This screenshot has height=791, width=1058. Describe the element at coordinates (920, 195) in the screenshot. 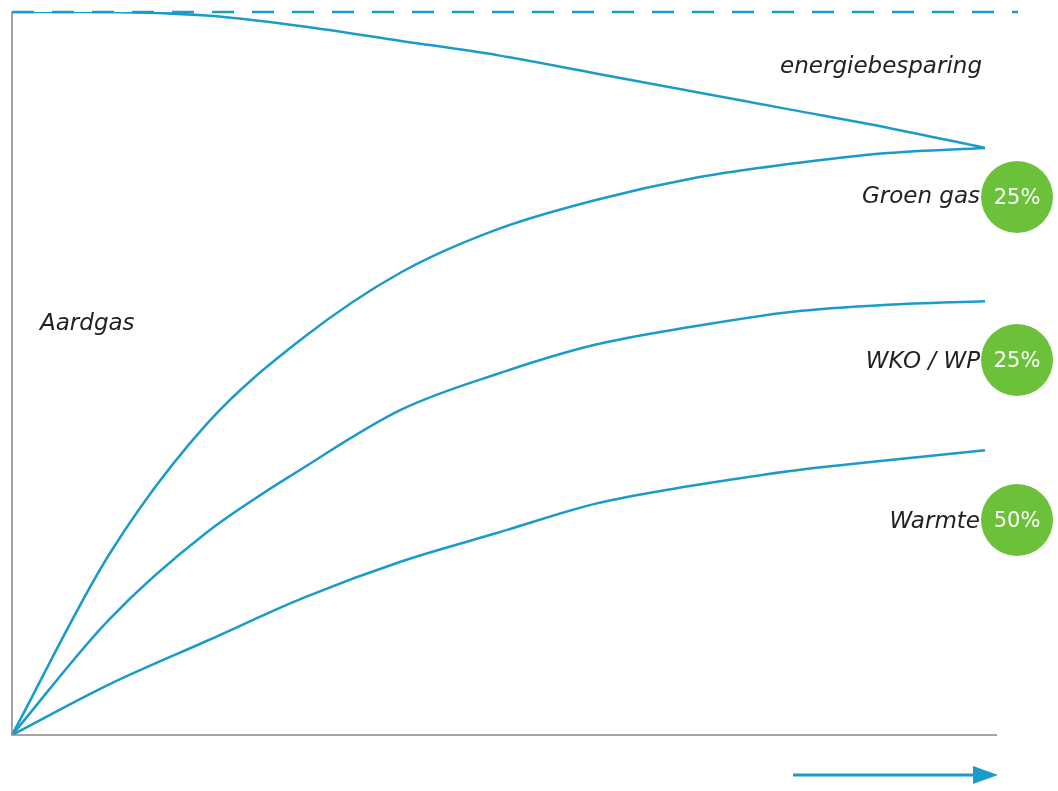

I see `annotation: Groen gas` at that location.